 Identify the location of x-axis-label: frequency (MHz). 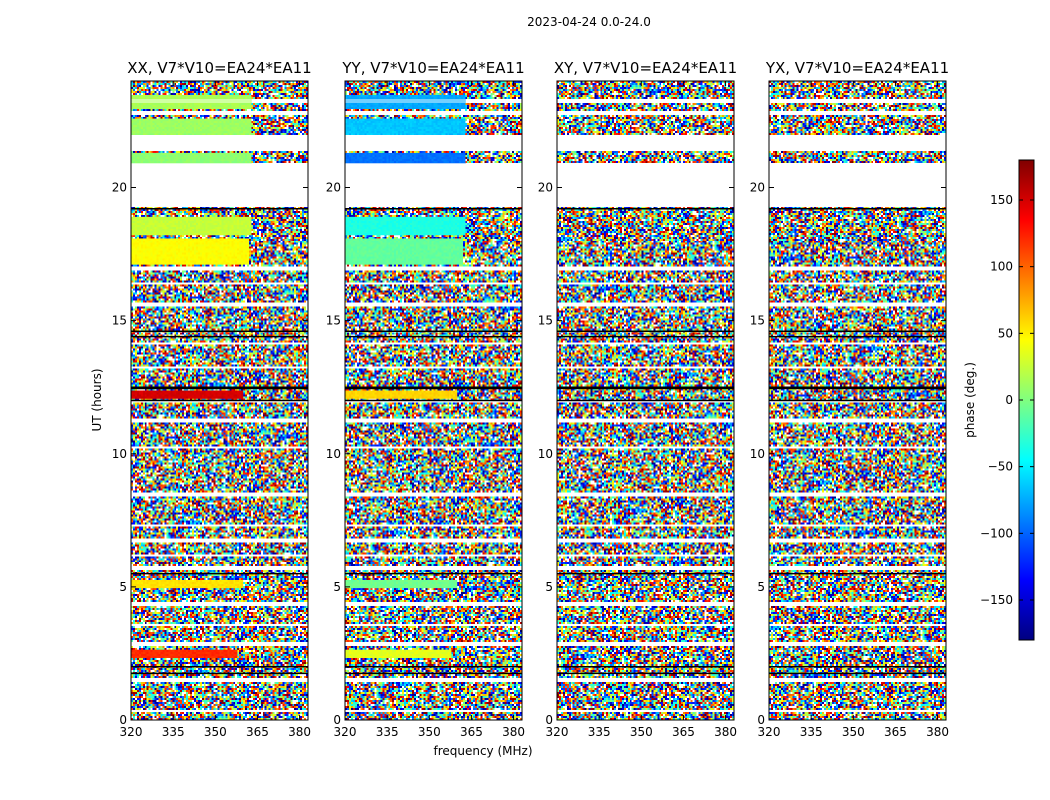
(482, 751).